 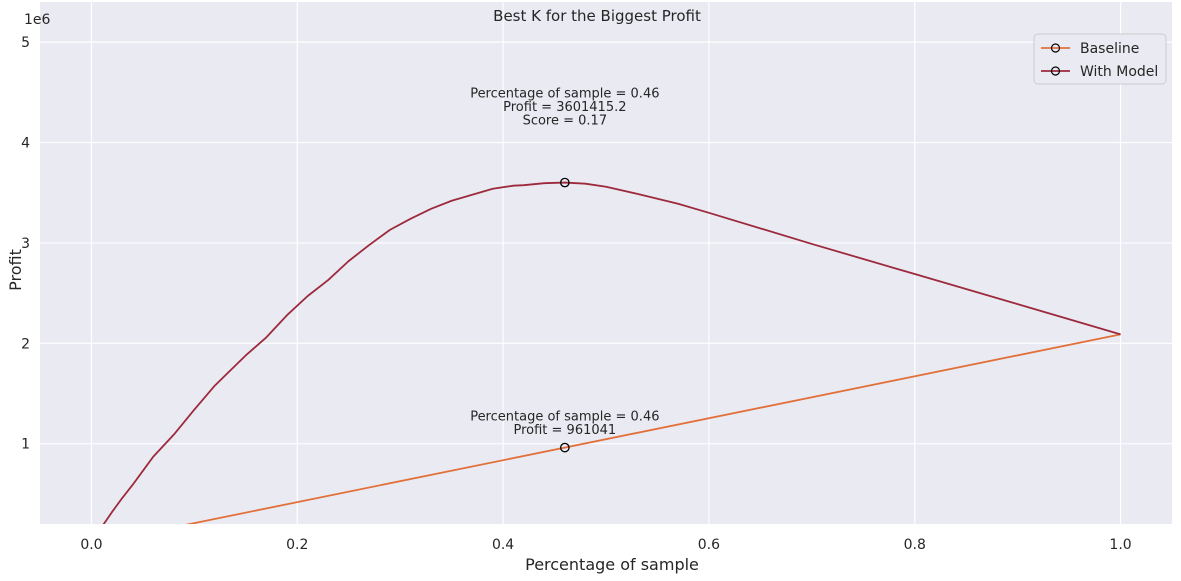 I want to click on x-tick-label: 0.6, so click(x=709, y=545).